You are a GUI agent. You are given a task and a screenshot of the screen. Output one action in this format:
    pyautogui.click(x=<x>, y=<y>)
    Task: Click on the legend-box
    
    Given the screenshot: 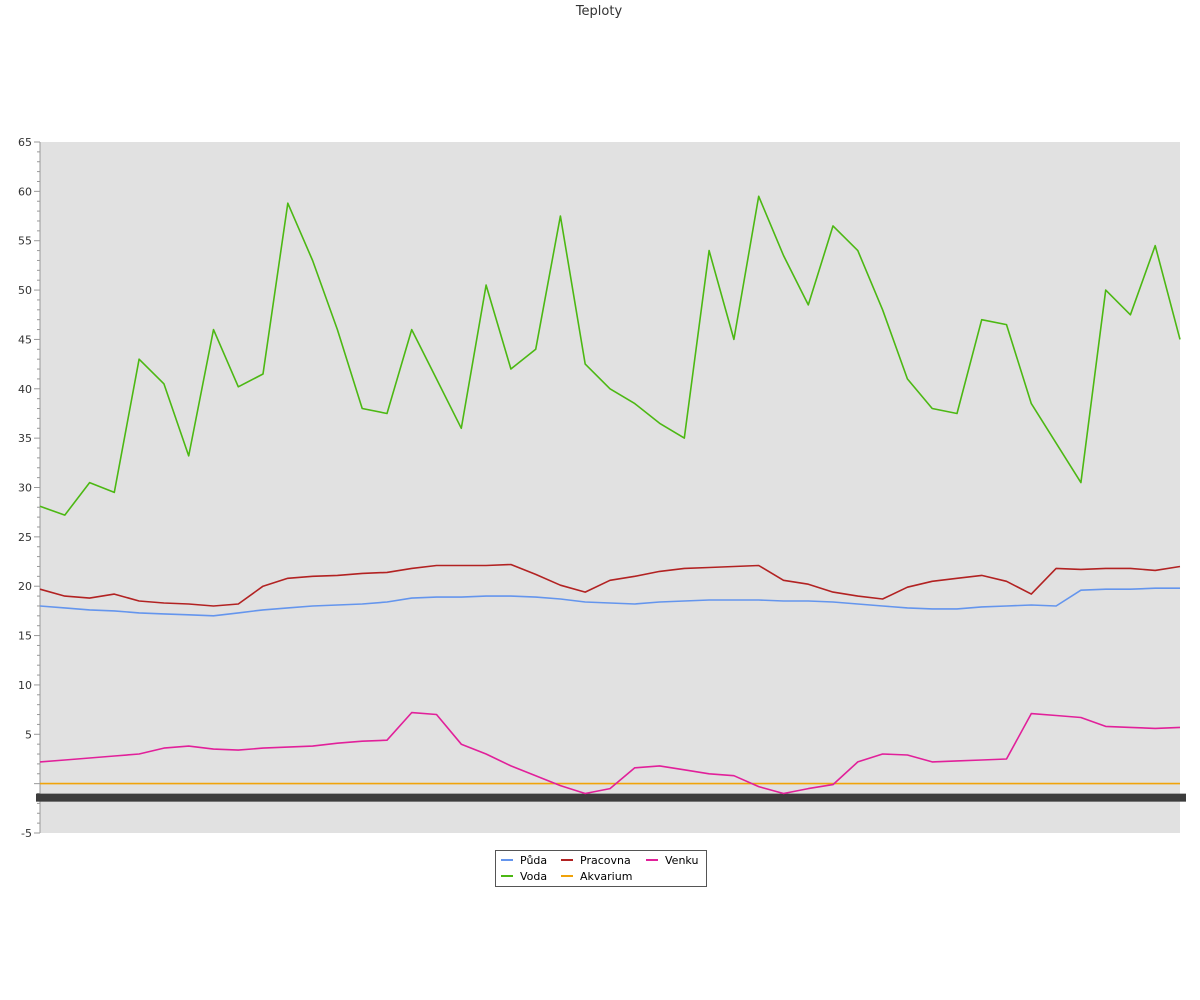 What is the action you would take?
    pyautogui.click(x=601, y=868)
    